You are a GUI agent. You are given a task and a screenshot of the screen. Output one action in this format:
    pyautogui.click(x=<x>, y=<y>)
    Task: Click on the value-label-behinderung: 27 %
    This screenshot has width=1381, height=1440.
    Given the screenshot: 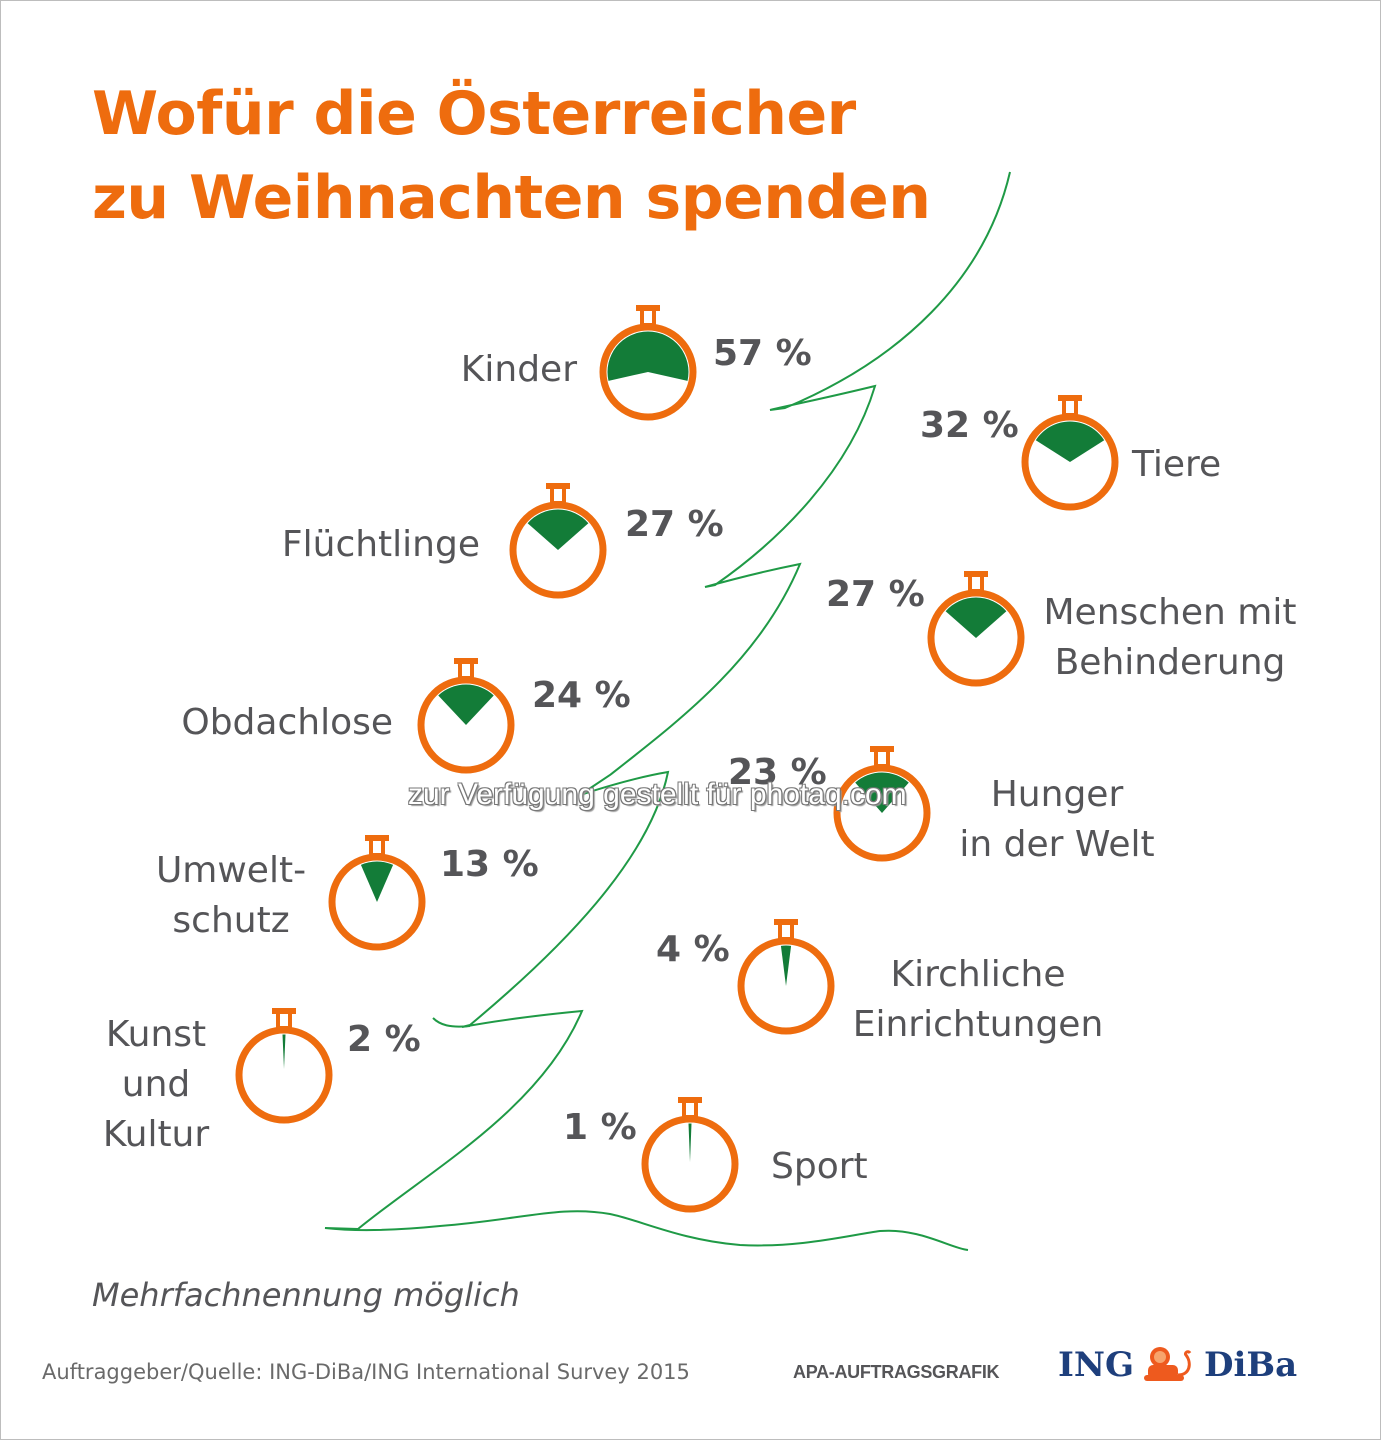 What is the action you would take?
    pyautogui.click(x=875, y=594)
    